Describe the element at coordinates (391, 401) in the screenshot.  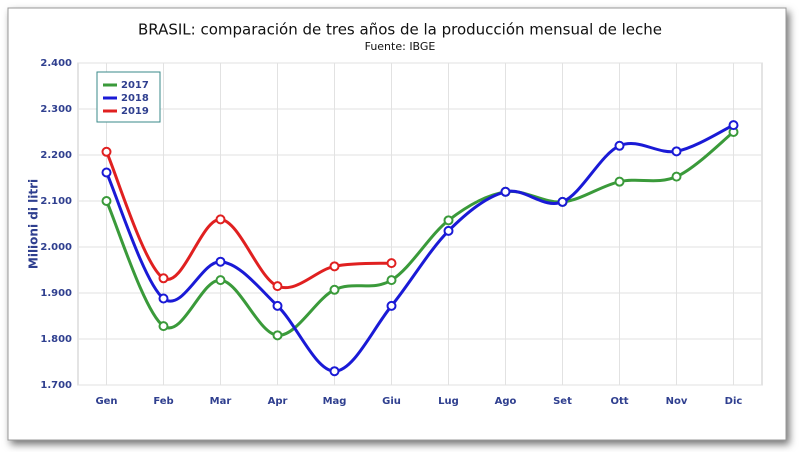
I see `x-tick-label: Giu` at that location.